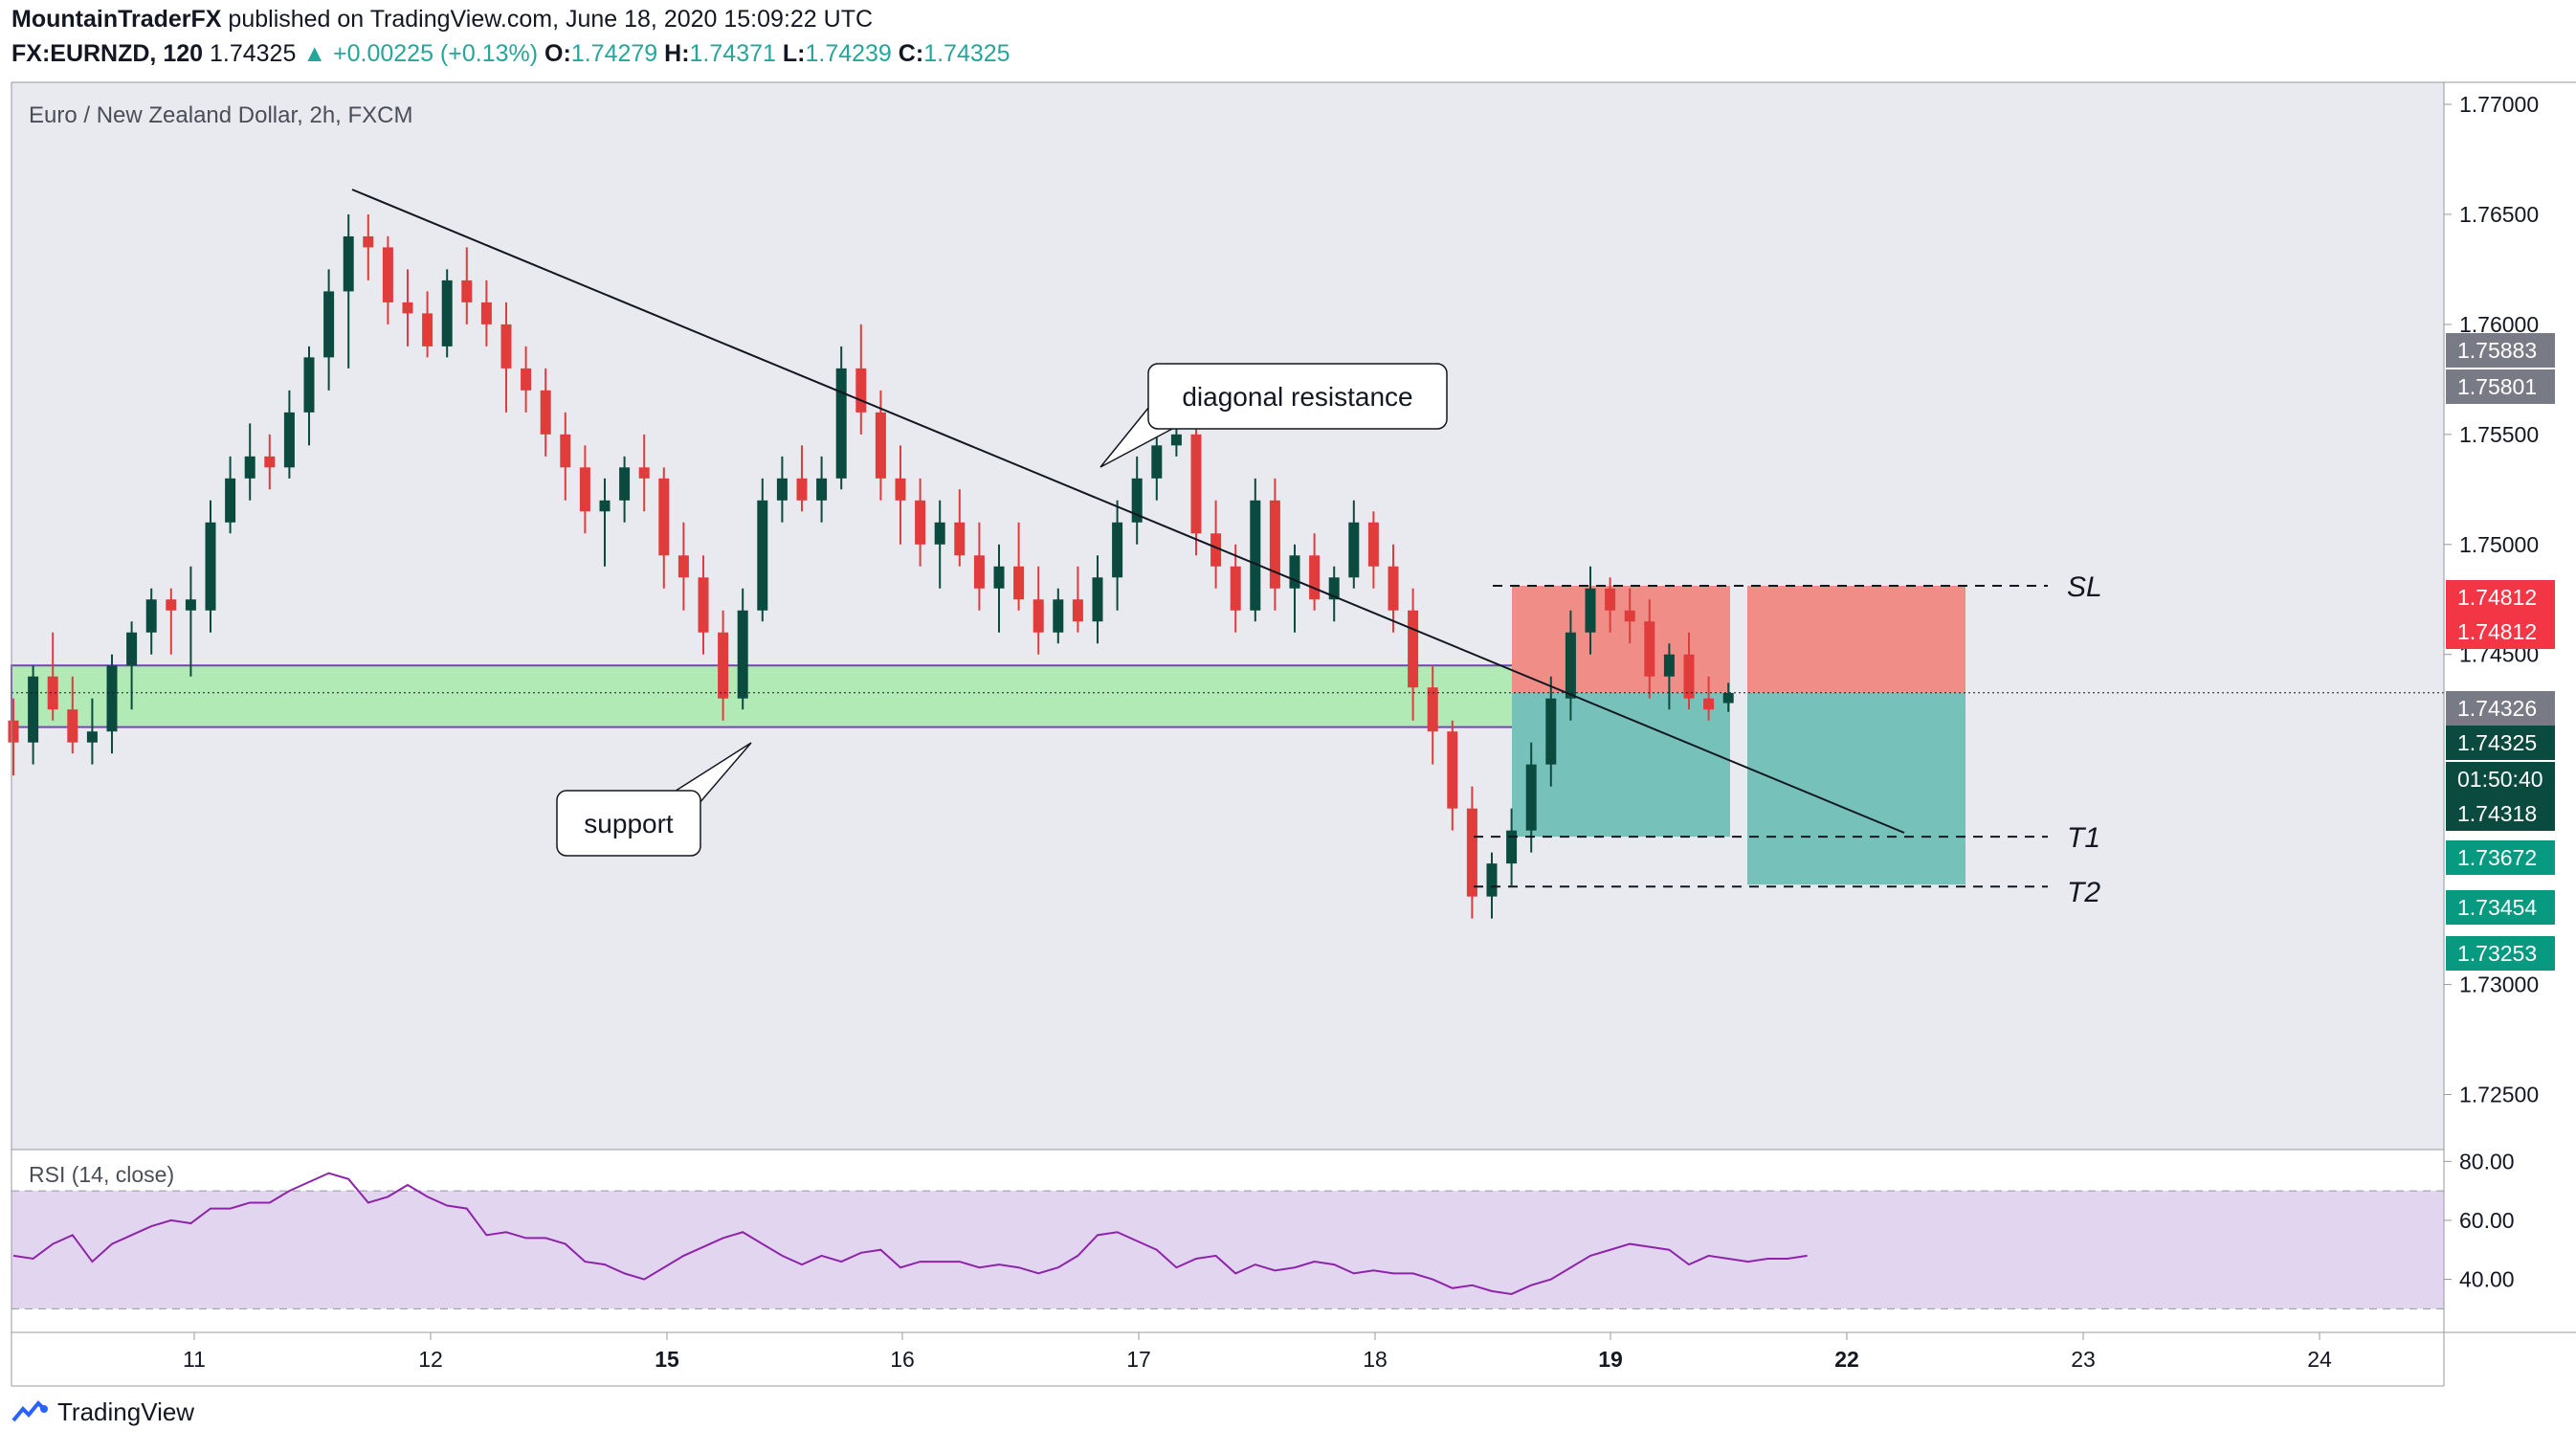  I want to click on last-price: 1.74325, so click(253, 53).